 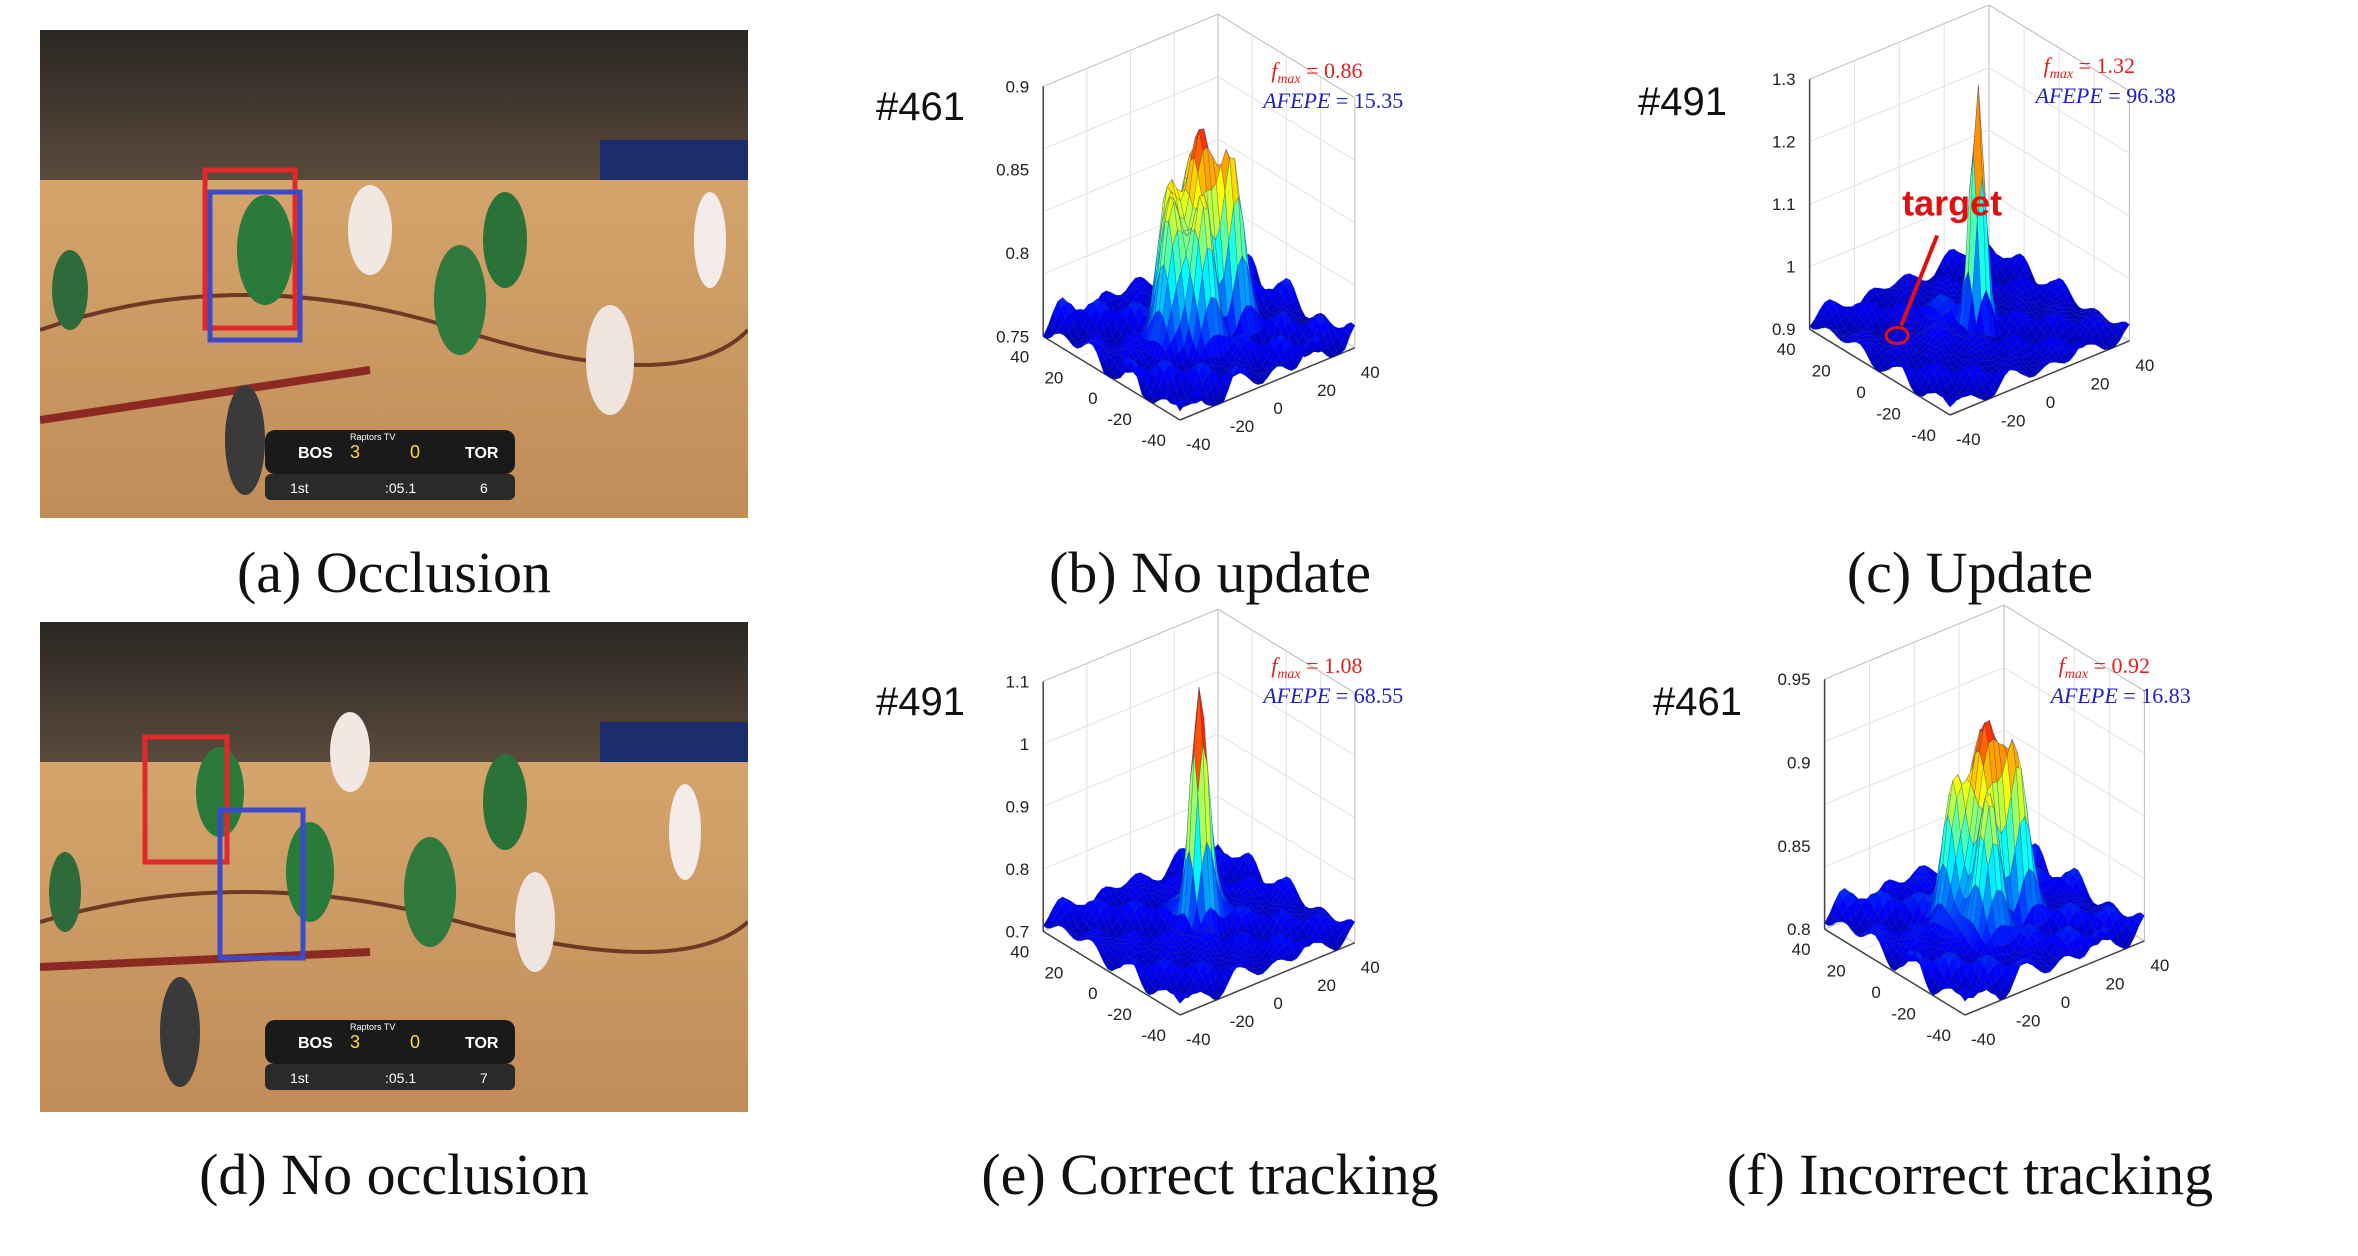 I want to click on target-label: target, so click(x=1952, y=203).